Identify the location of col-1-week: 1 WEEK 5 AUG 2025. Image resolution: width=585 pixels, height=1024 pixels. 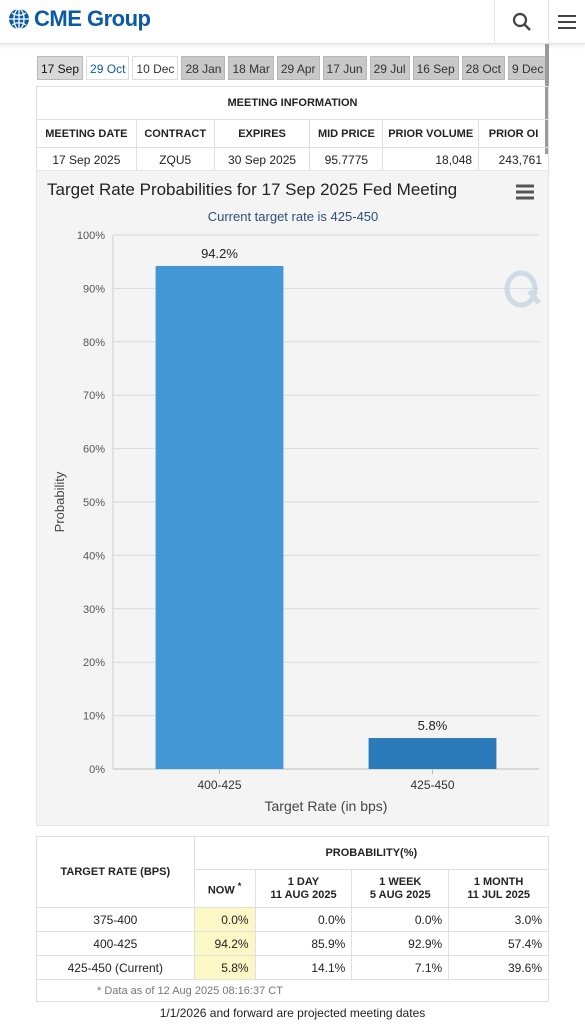
(400, 888).